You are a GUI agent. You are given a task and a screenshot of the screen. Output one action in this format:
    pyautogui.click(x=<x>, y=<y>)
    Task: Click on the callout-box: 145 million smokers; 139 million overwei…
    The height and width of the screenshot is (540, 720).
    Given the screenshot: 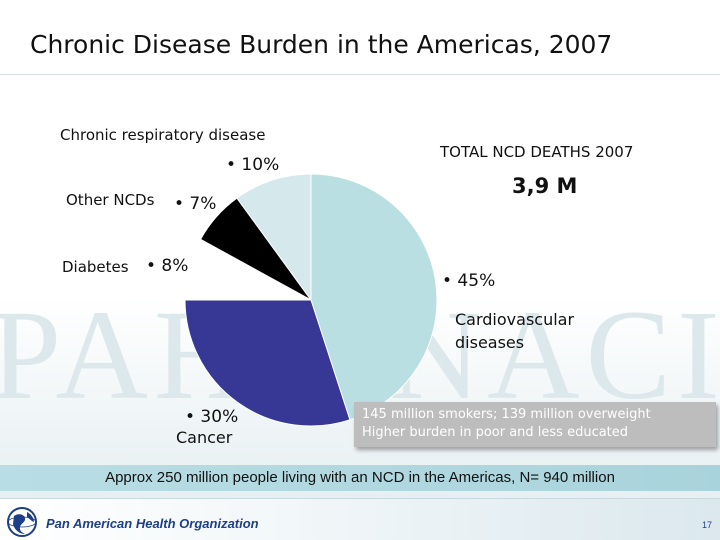 What is the action you would take?
    pyautogui.click(x=535, y=424)
    